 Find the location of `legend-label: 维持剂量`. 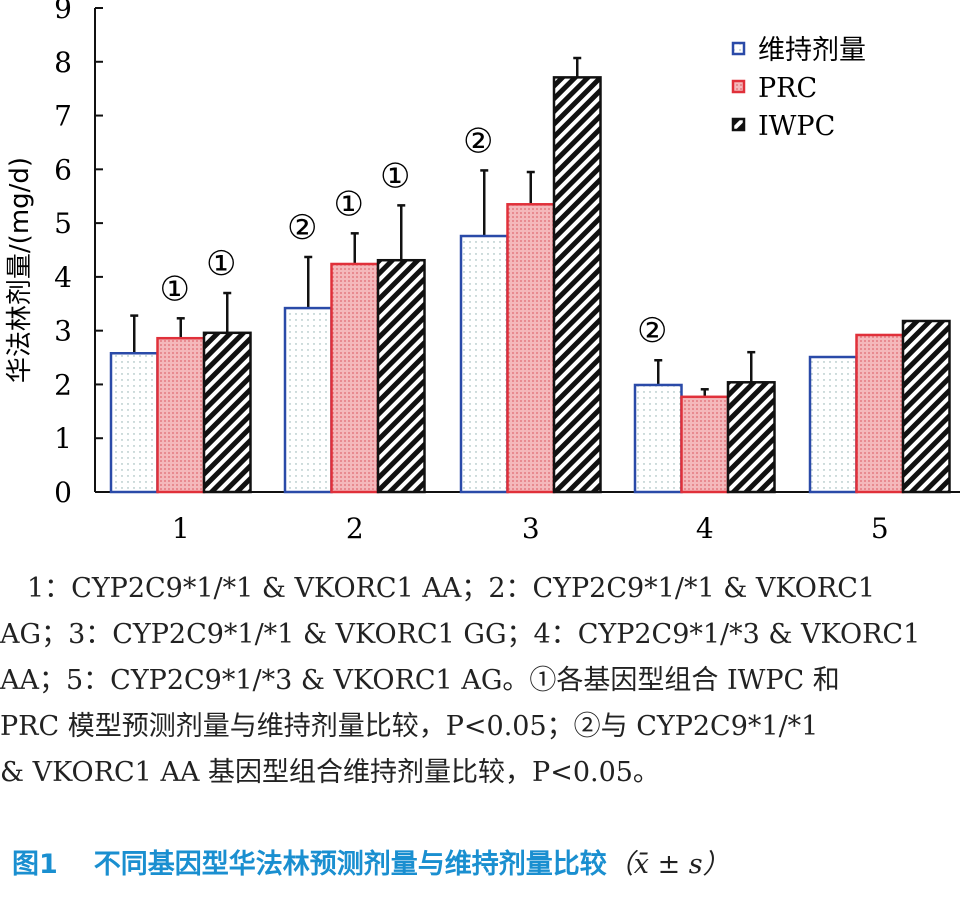

legend-label: 维持剂量 is located at coordinates (812, 50).